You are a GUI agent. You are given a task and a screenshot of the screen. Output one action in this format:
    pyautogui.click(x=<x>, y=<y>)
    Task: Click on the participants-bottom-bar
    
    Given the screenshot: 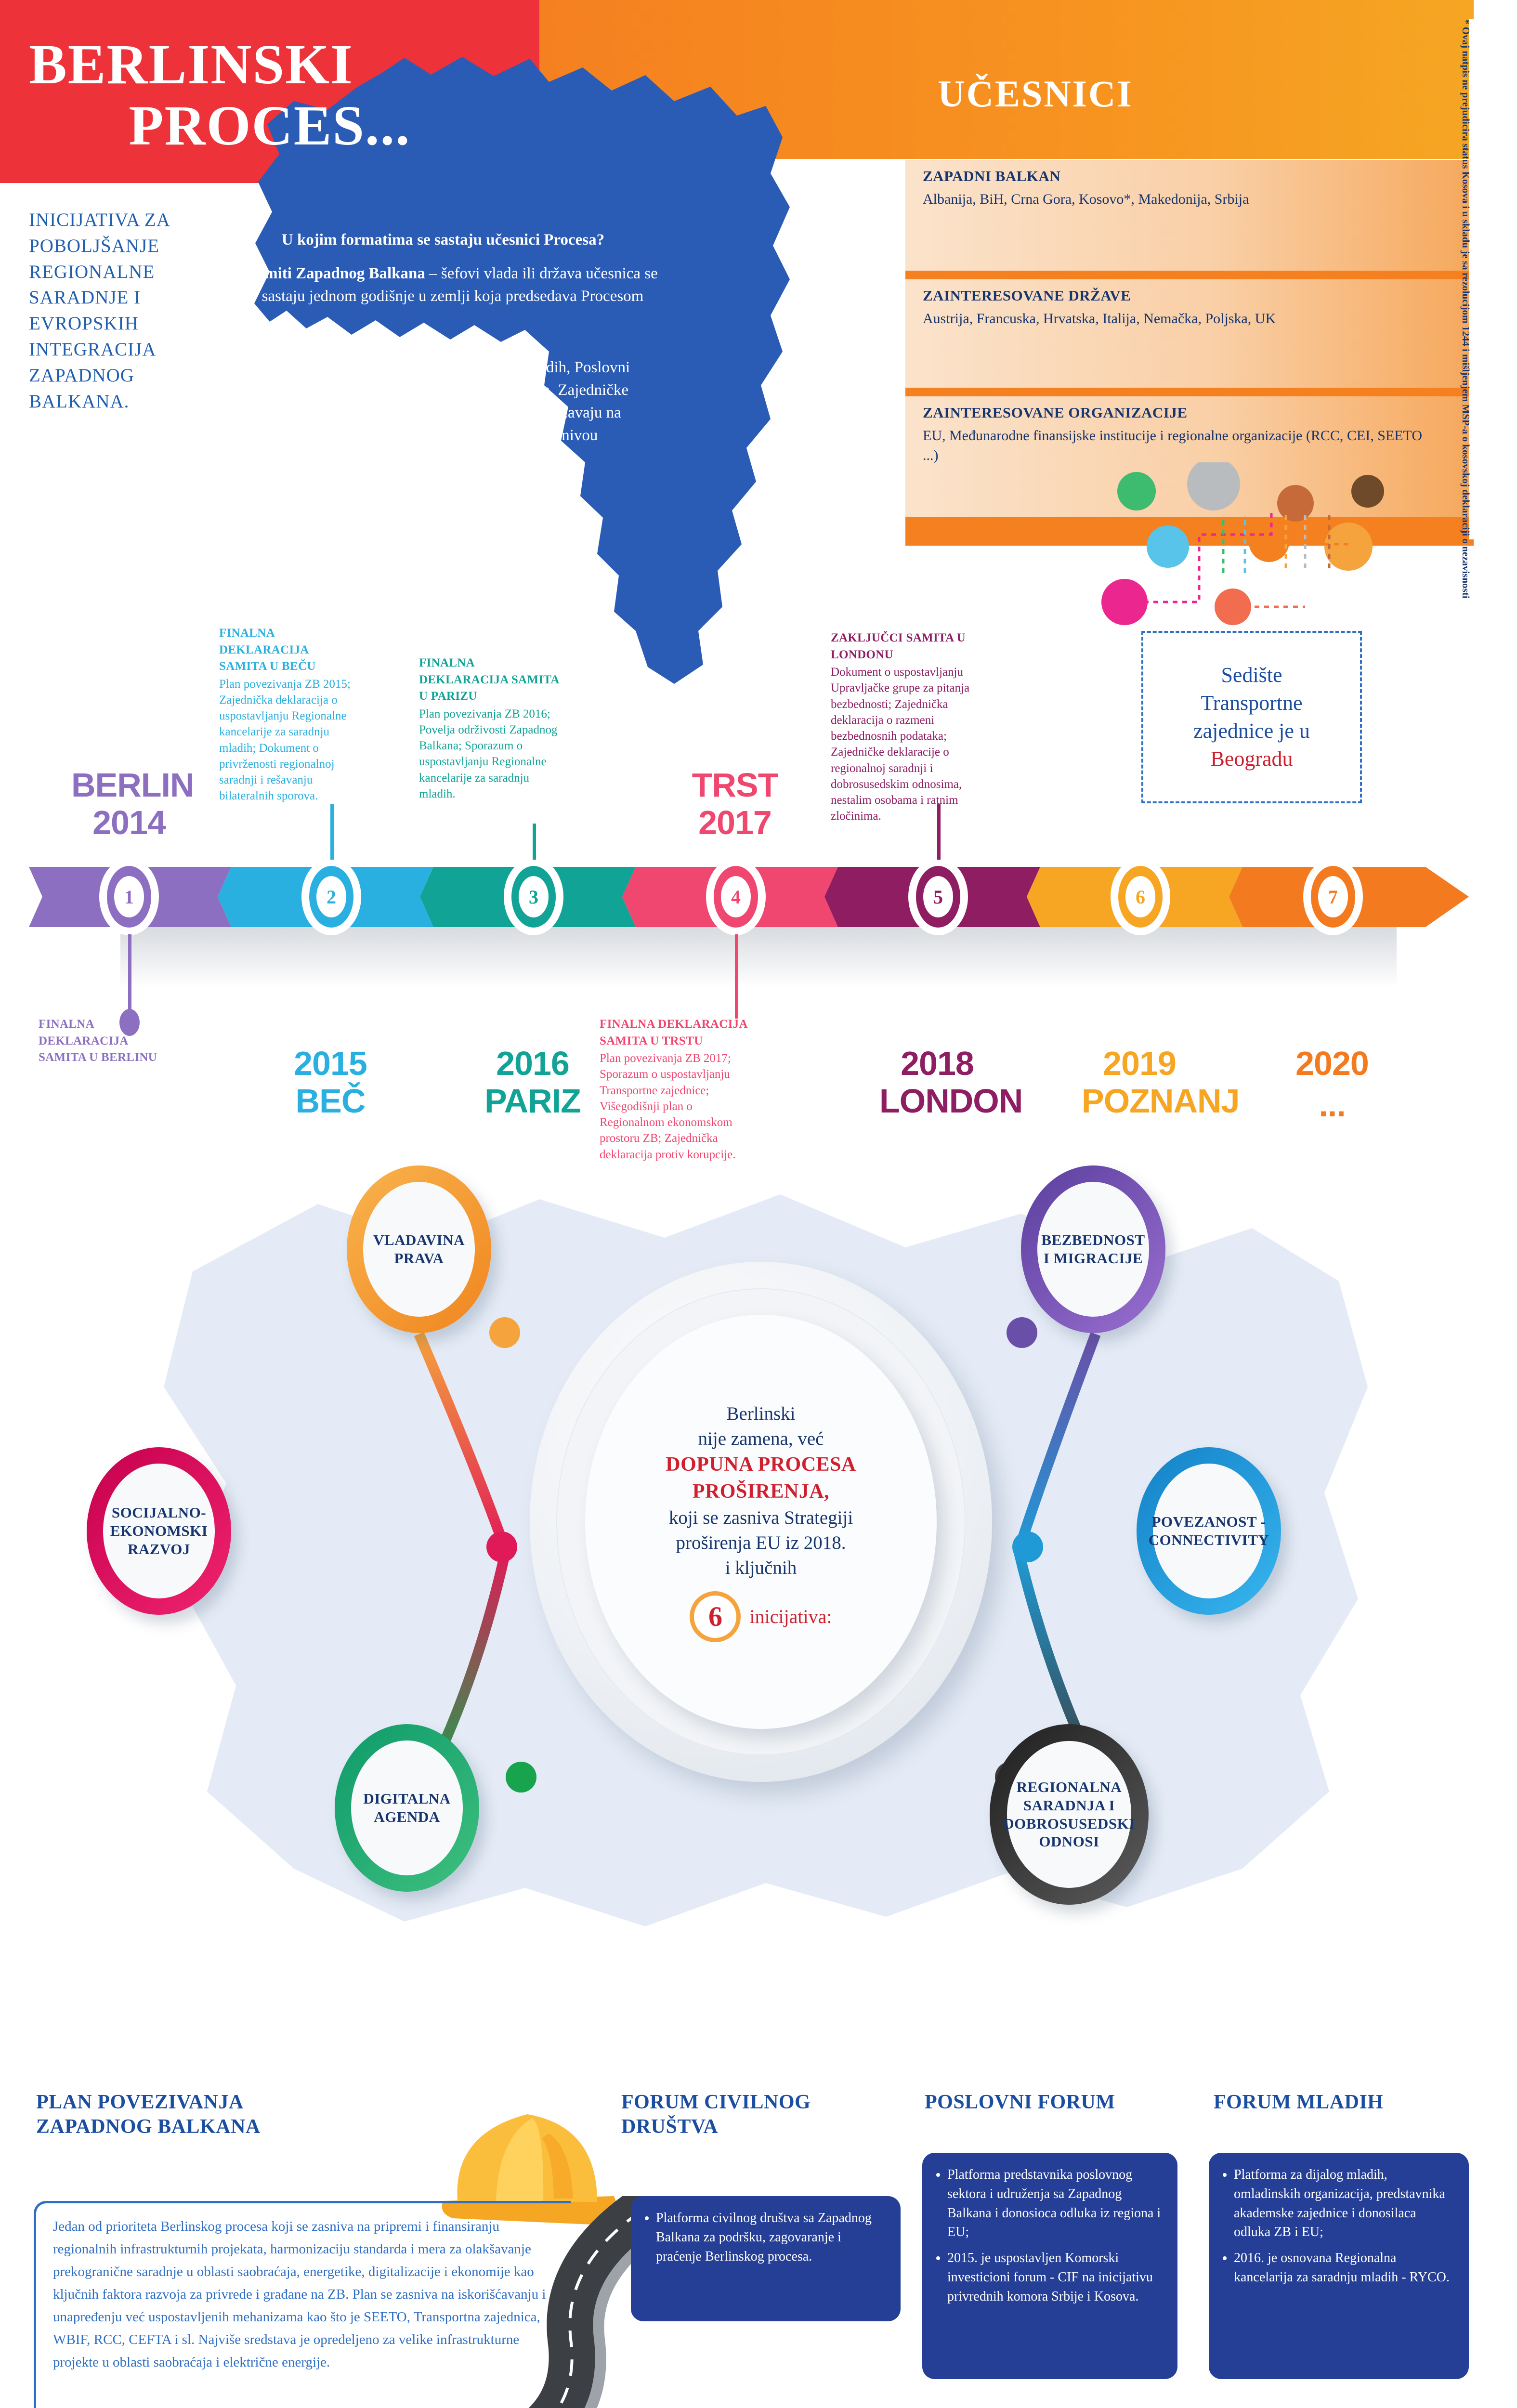 What is the action you would take?
    pyautogui.click(x=1189, y=531)
    